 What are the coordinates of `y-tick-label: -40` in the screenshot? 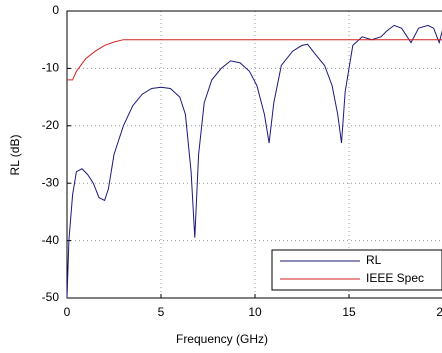 It's located at (51, 240).